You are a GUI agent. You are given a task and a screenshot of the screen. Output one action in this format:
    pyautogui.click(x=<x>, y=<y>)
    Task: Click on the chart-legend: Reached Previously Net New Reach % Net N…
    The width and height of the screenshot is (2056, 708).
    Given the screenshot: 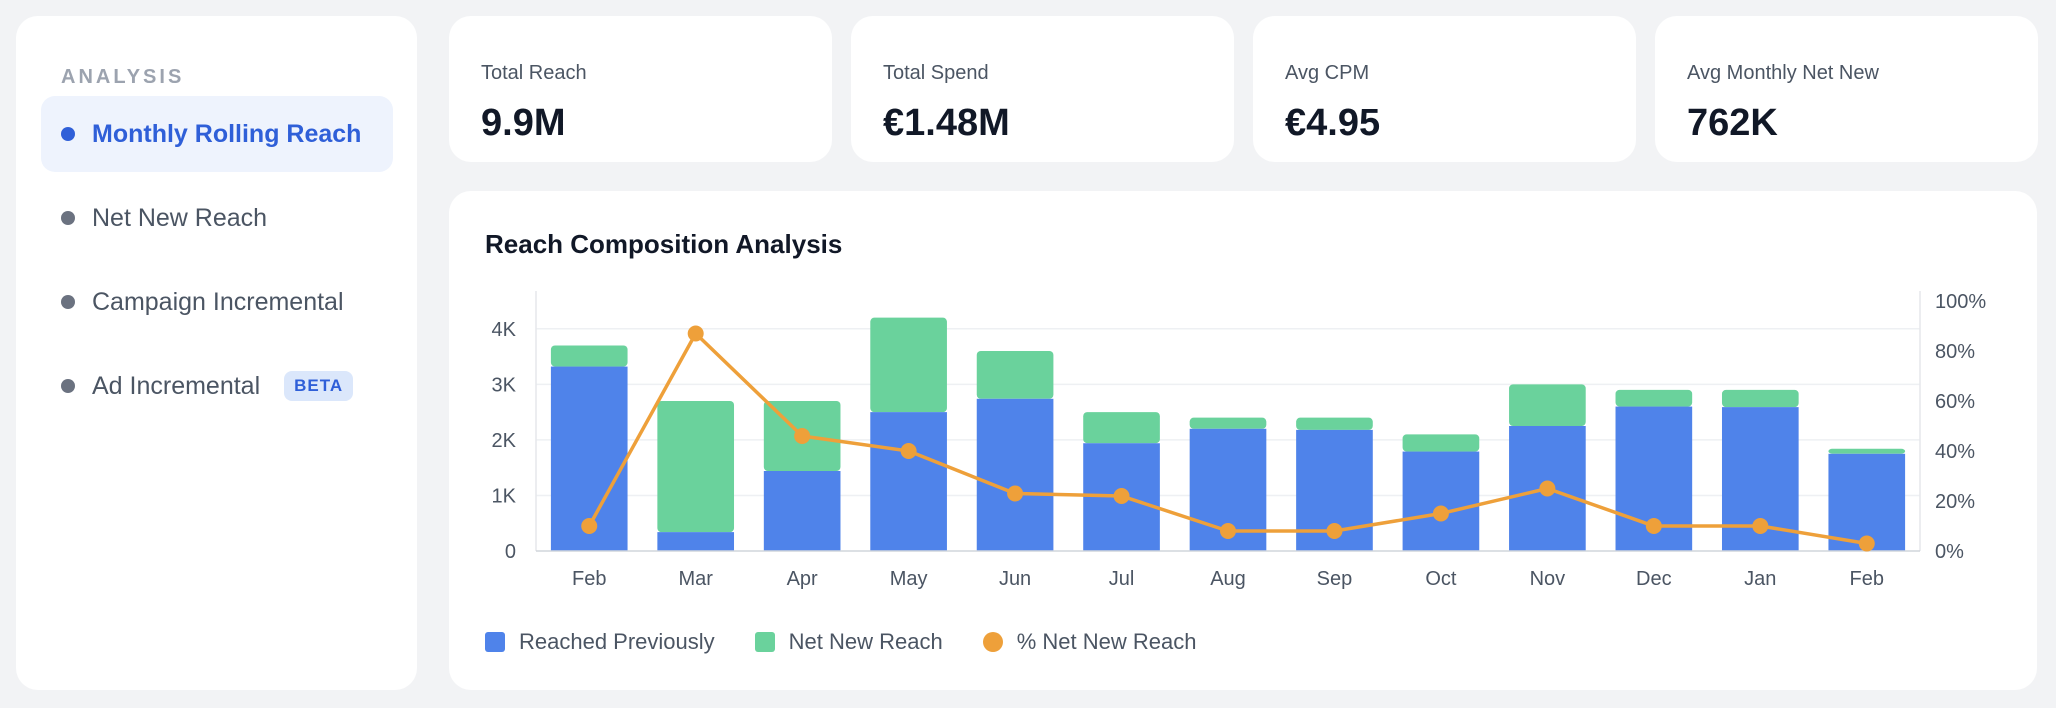 What is the action you would take?
    pyautogui.click(x=861, y=642)
    